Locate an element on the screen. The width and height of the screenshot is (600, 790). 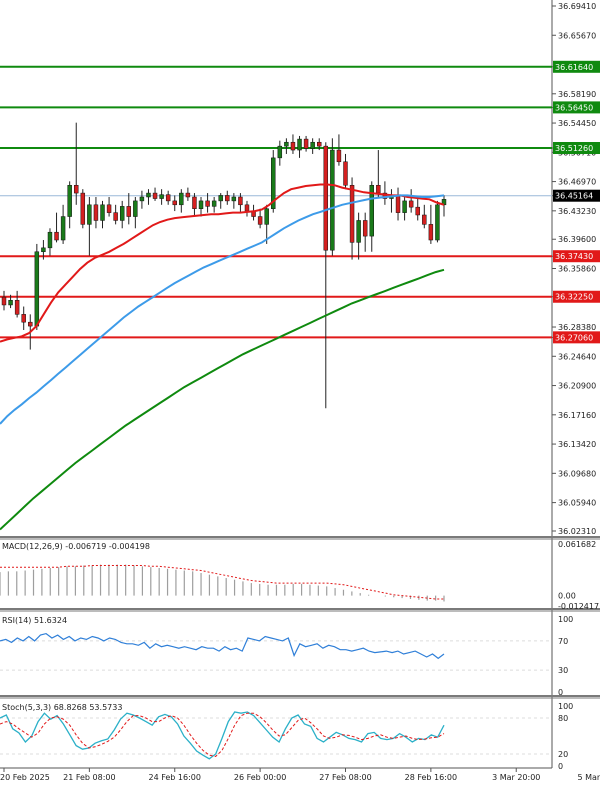
level-label: 36.27060 is located at coordinates (574, 337).